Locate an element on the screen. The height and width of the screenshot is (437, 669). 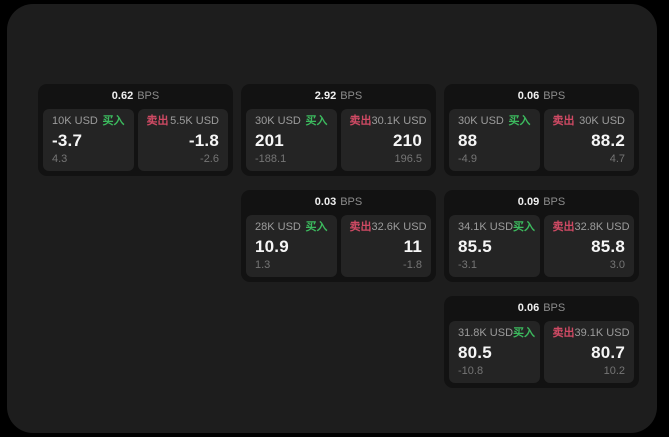
buy-panel: 30K USD 买入 88 -4.9 is located at coordinates (494, 140).